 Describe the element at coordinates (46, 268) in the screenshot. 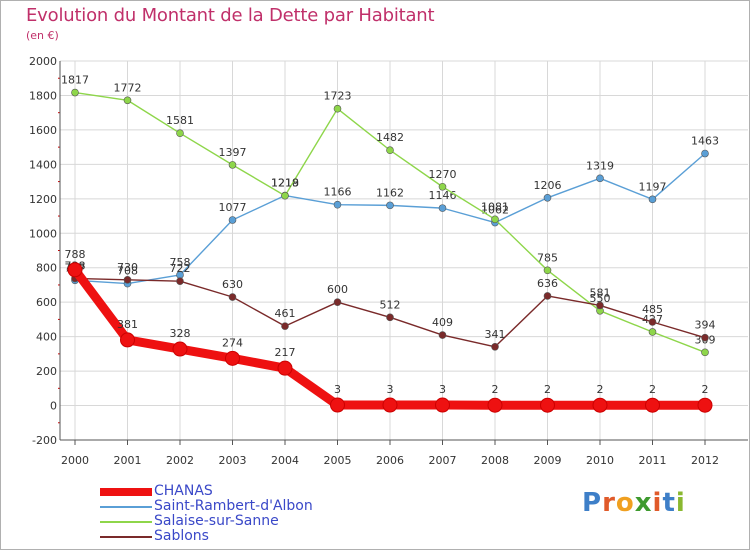

I see `y-tick-label: 800` at that location.